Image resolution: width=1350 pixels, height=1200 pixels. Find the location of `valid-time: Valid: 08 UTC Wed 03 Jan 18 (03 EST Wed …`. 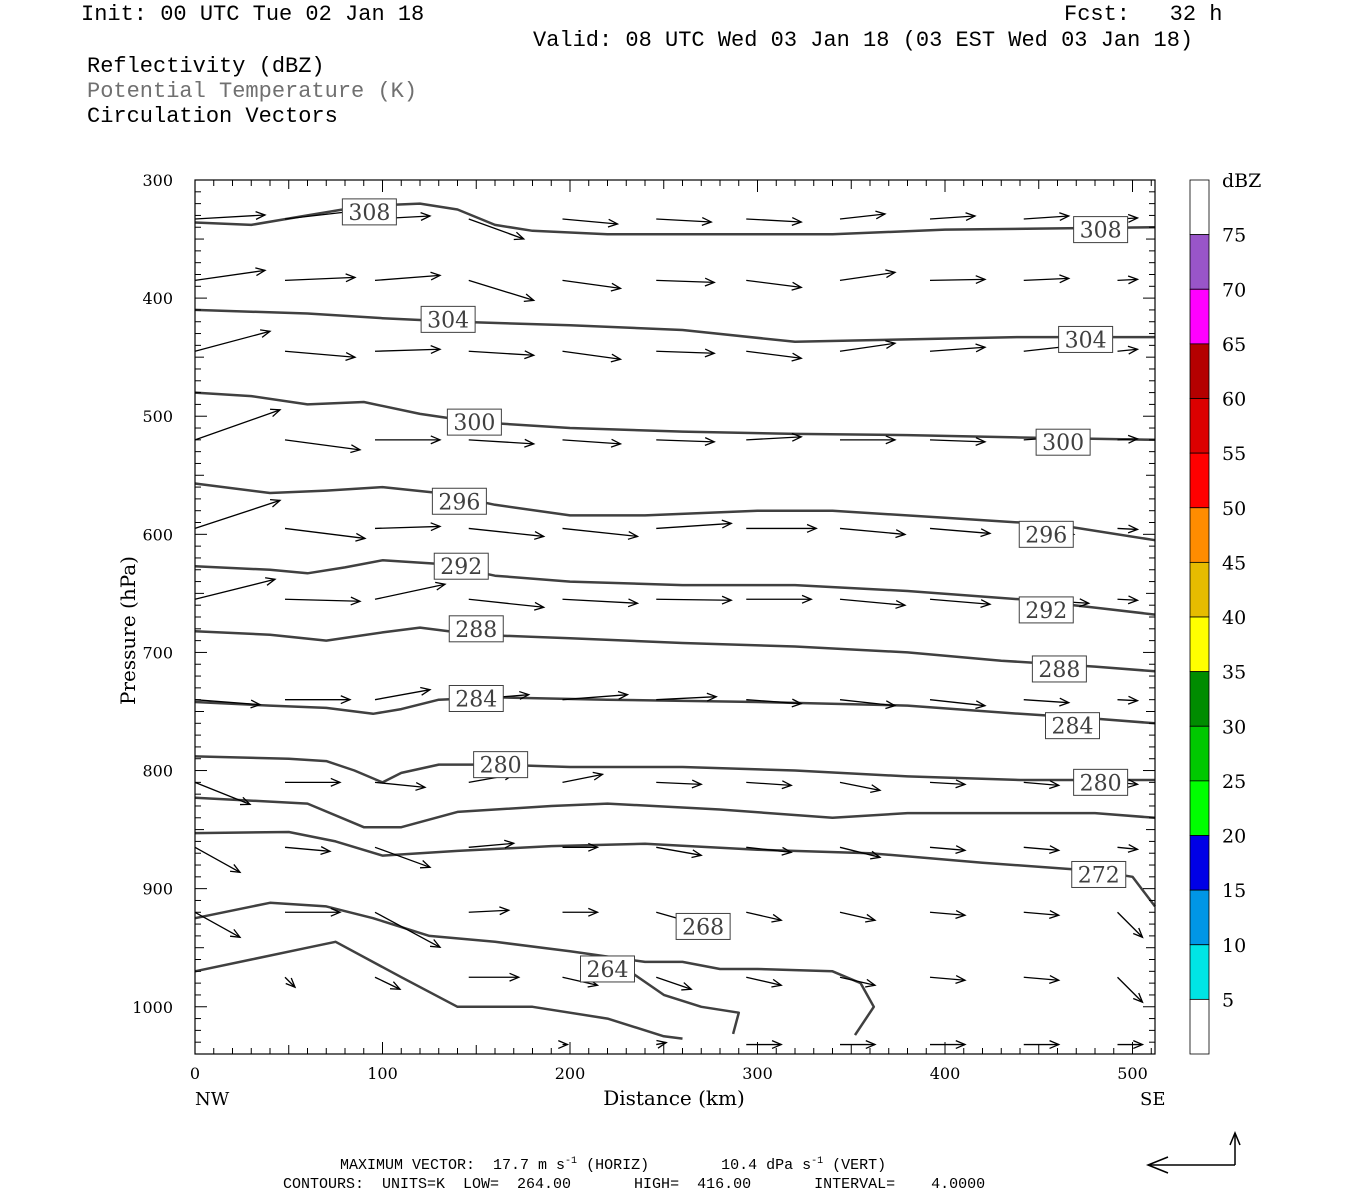

valid-time: Valid: 08 UTC Wed 03 Jan 18 (03 EST Wed … is located at coordinates (863, 40).